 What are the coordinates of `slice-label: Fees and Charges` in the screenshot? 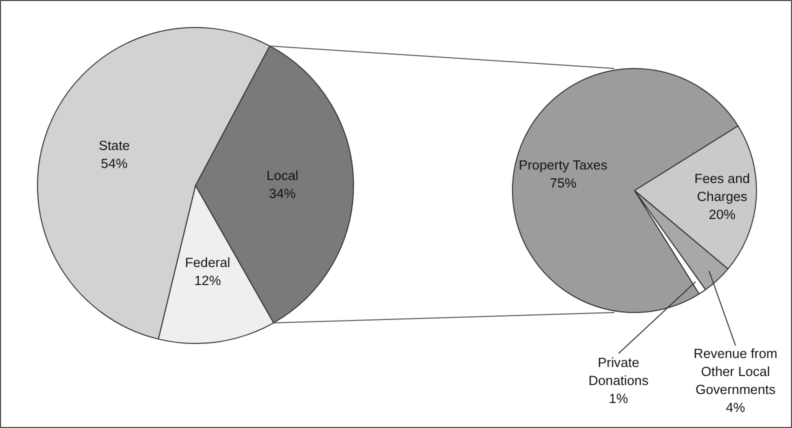 It's located at (722, 187).